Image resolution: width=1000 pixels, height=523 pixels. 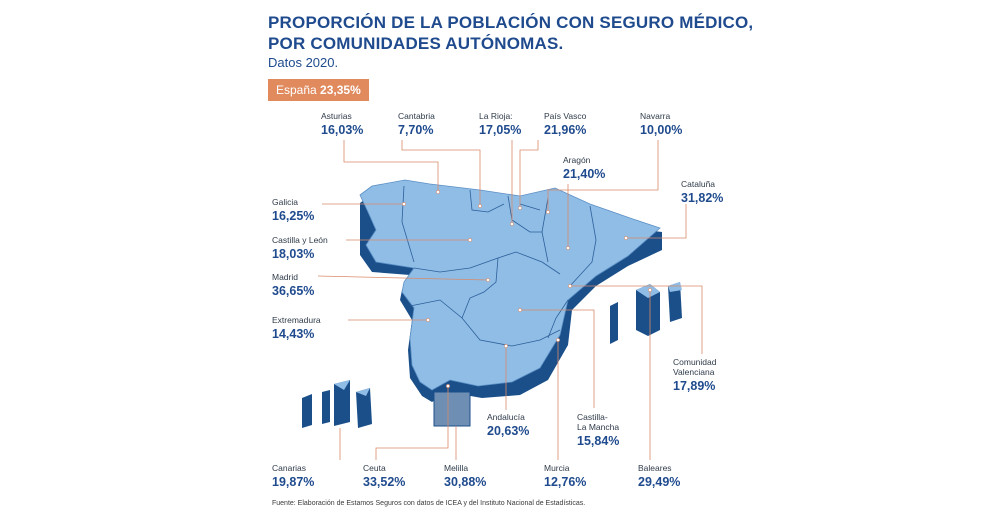 I want to click on region-name: Galicia, so click(x=285, y=202).